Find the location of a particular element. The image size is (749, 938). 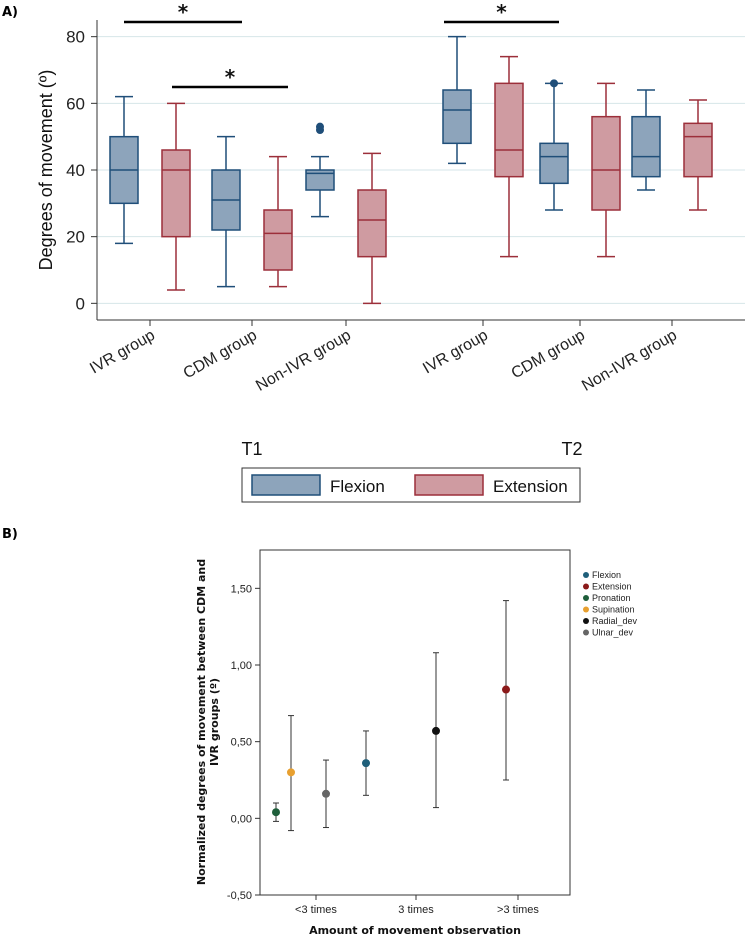

legend-label-pronation: Pronation is located at coordinates (611, 598).